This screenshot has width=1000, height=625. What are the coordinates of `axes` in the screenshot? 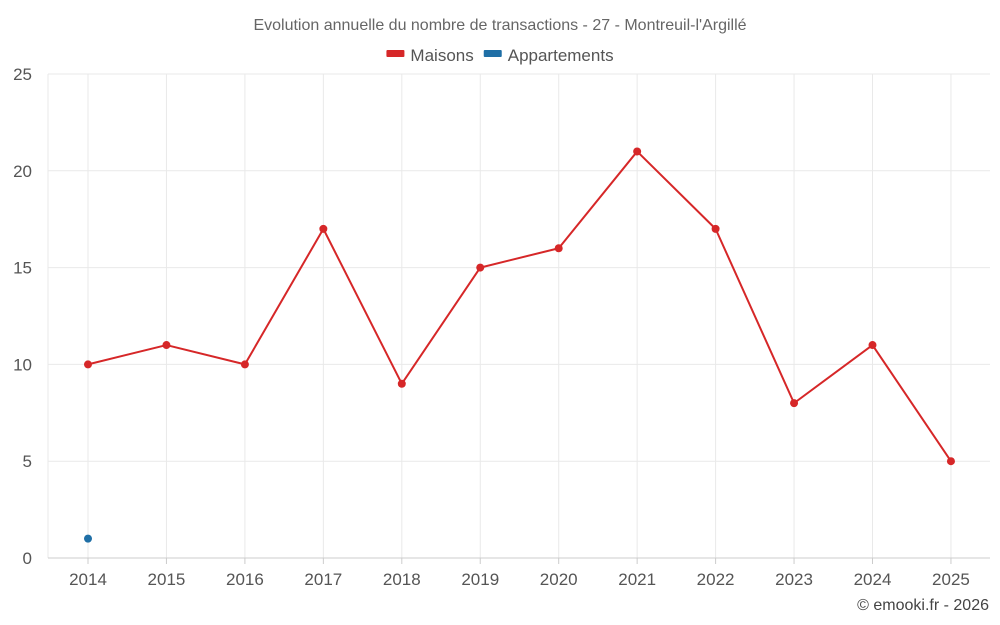 It's located at (519, 560).